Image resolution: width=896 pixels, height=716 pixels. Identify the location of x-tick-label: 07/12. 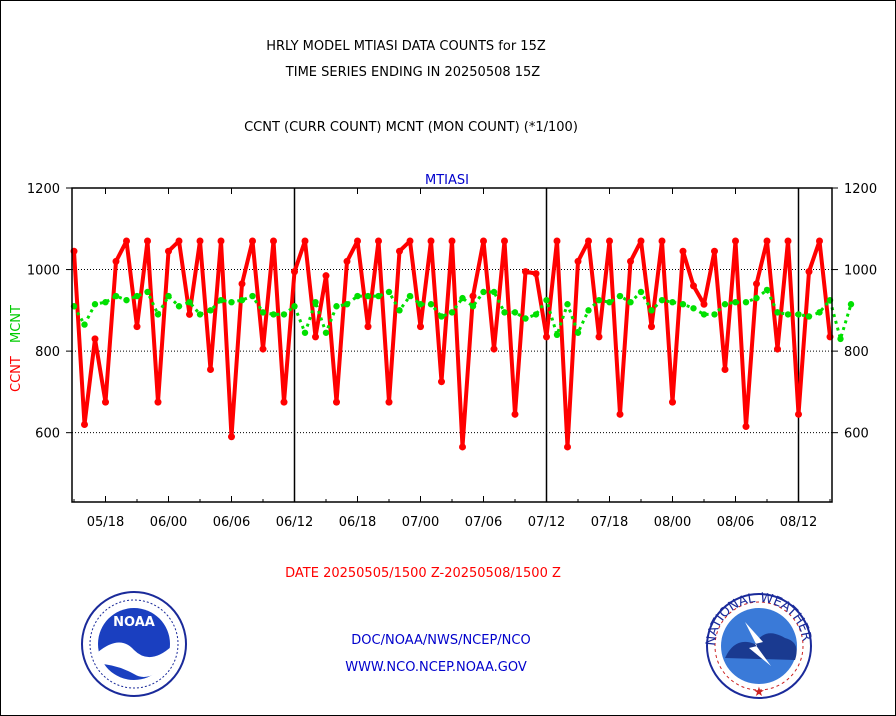
(546, 522).